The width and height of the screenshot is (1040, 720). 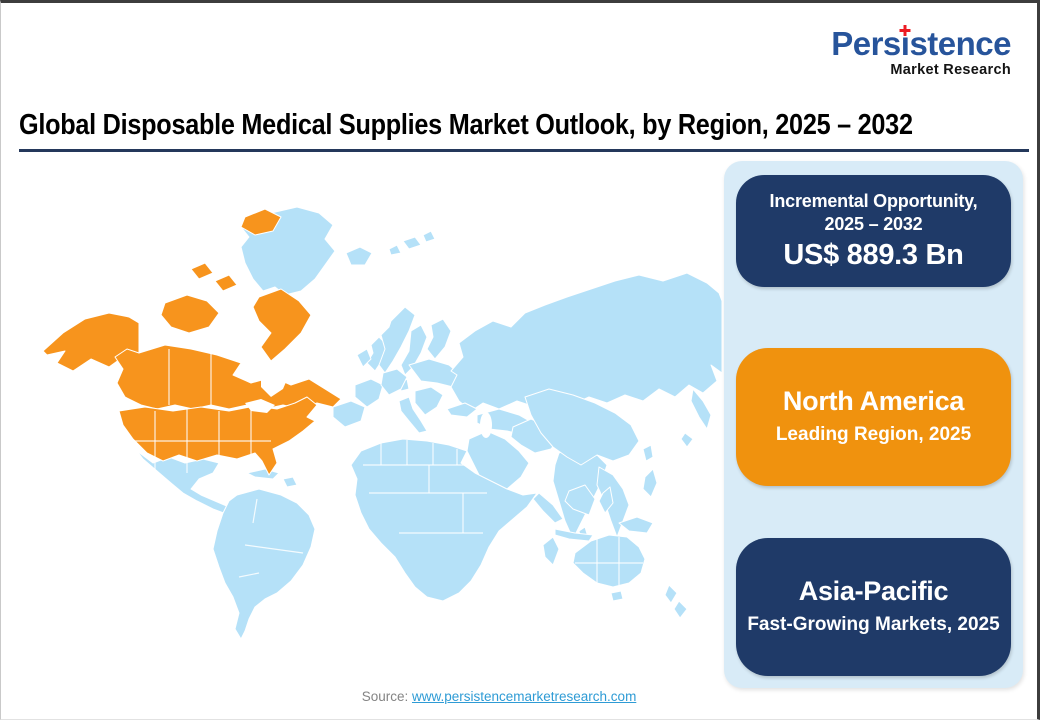 What do you see at coordinates (873, 401) in the screenshot?
I see `region-title: North America` at bounding box center [873, 401].